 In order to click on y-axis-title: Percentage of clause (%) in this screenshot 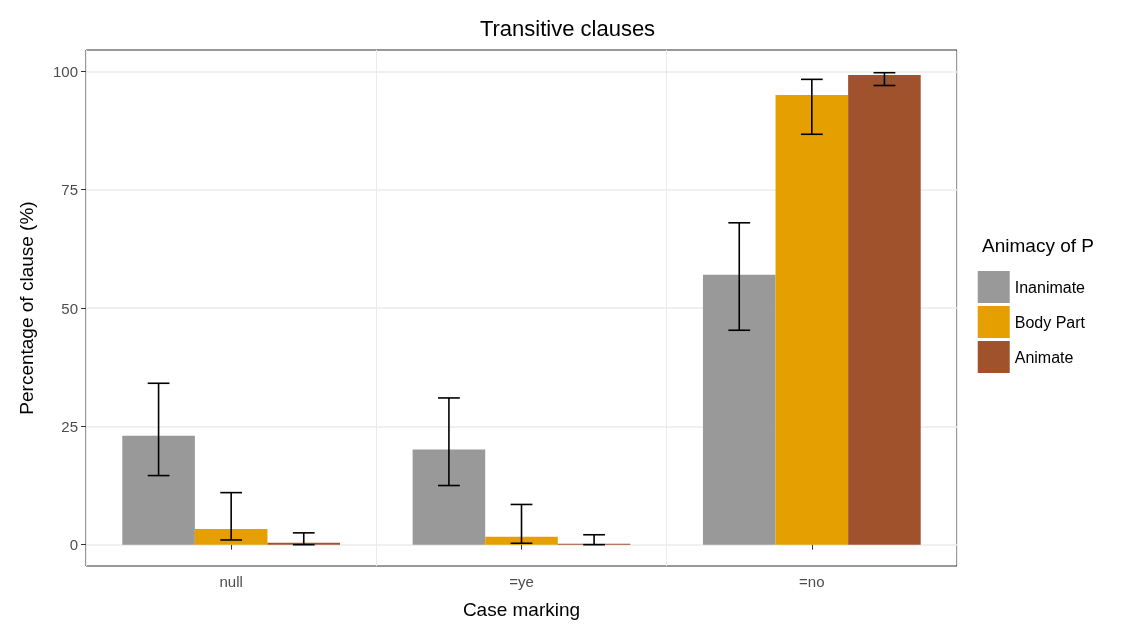, I will do `click(26, 308)`.